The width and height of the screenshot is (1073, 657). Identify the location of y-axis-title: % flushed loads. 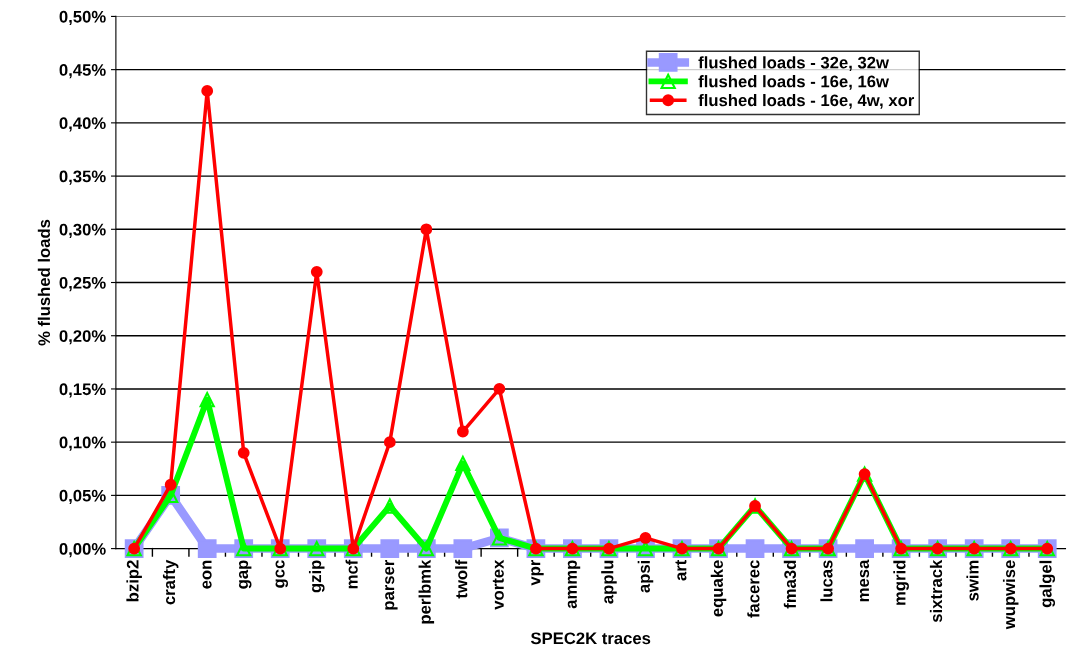
(44, 282).